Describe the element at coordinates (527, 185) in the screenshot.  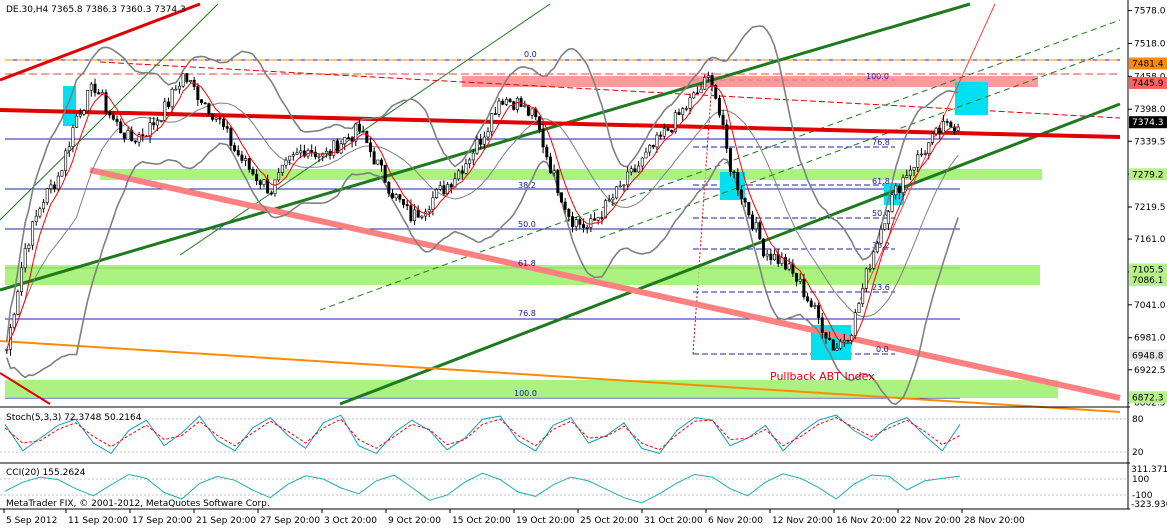
I see `svg-text: 38.2` at that location.